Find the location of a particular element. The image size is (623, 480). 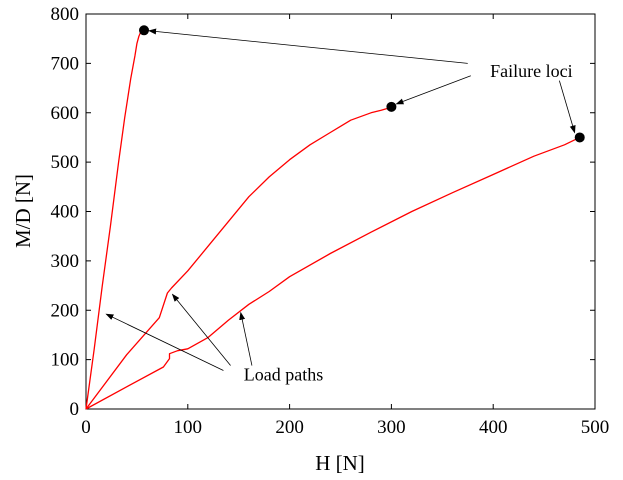

x-tick-label-0: 0 is located at coordinates (86, 427).